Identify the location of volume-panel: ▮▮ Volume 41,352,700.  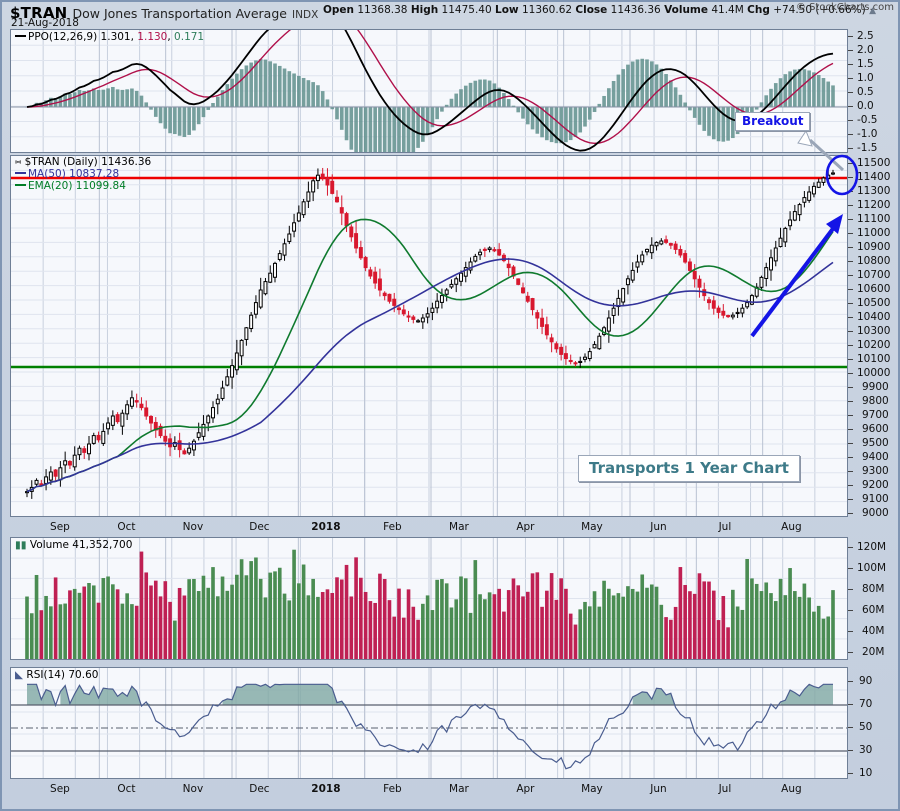
(429, 598).